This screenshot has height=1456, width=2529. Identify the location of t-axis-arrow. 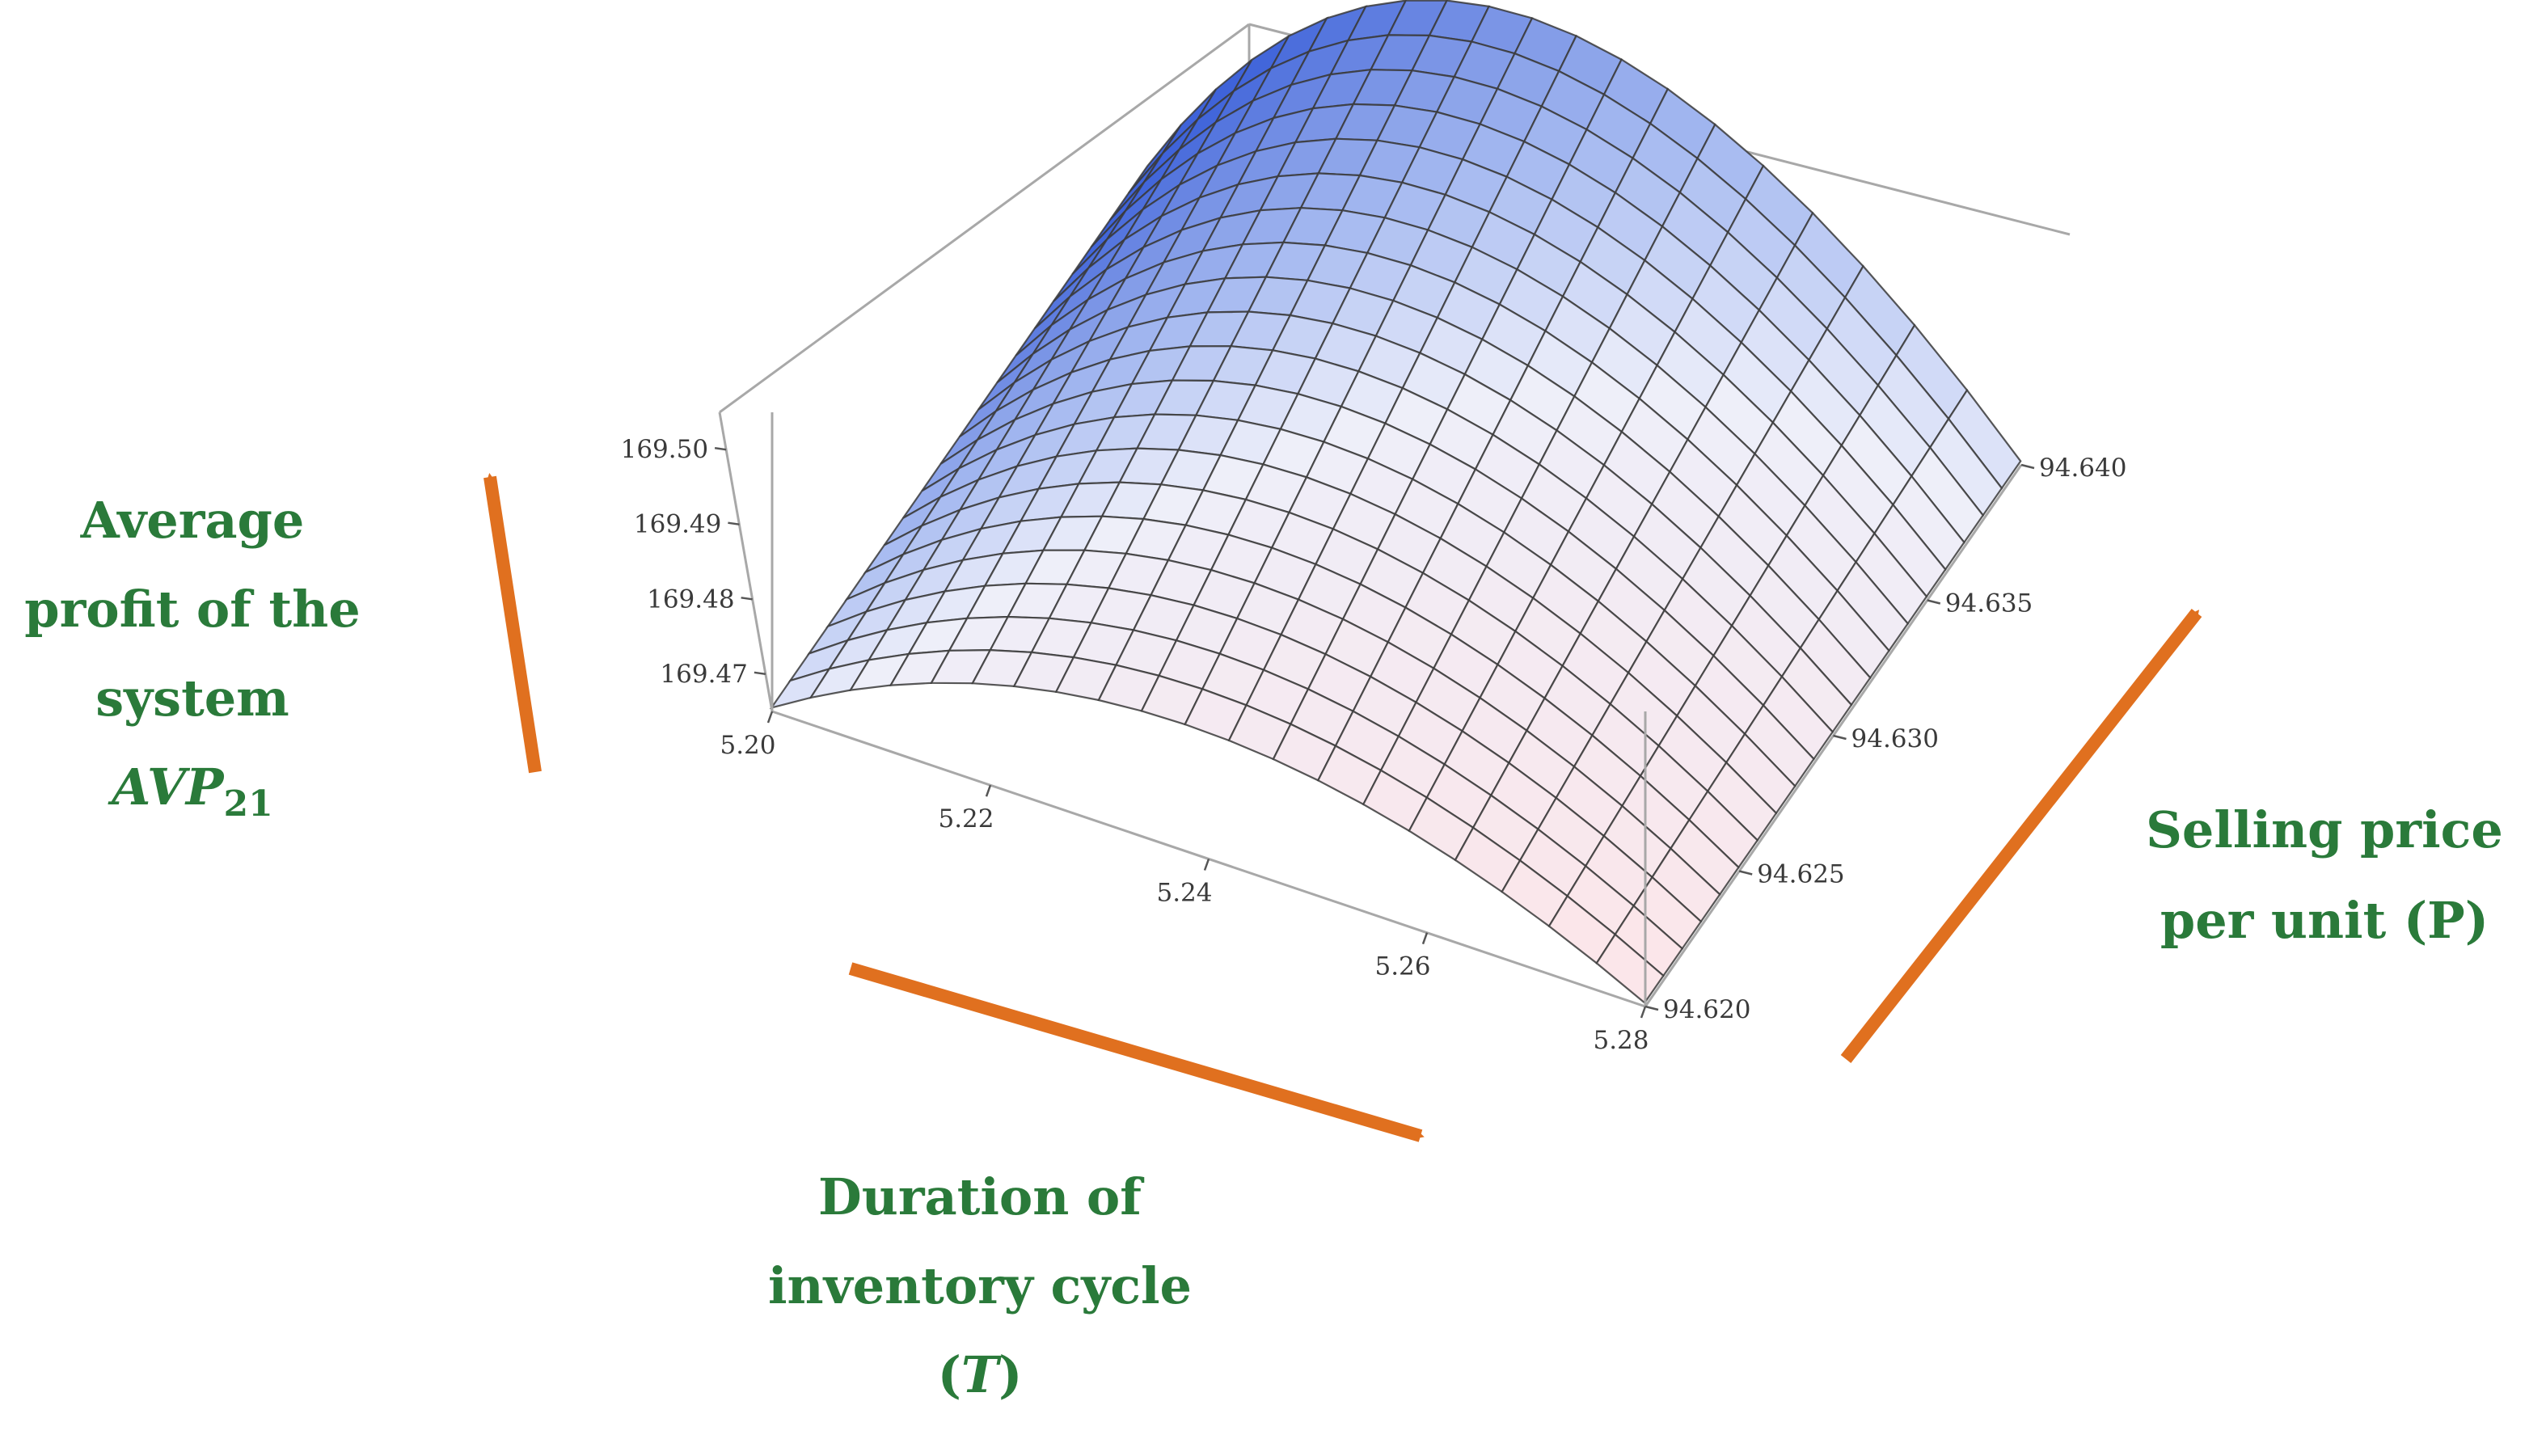
(1136, 1052).